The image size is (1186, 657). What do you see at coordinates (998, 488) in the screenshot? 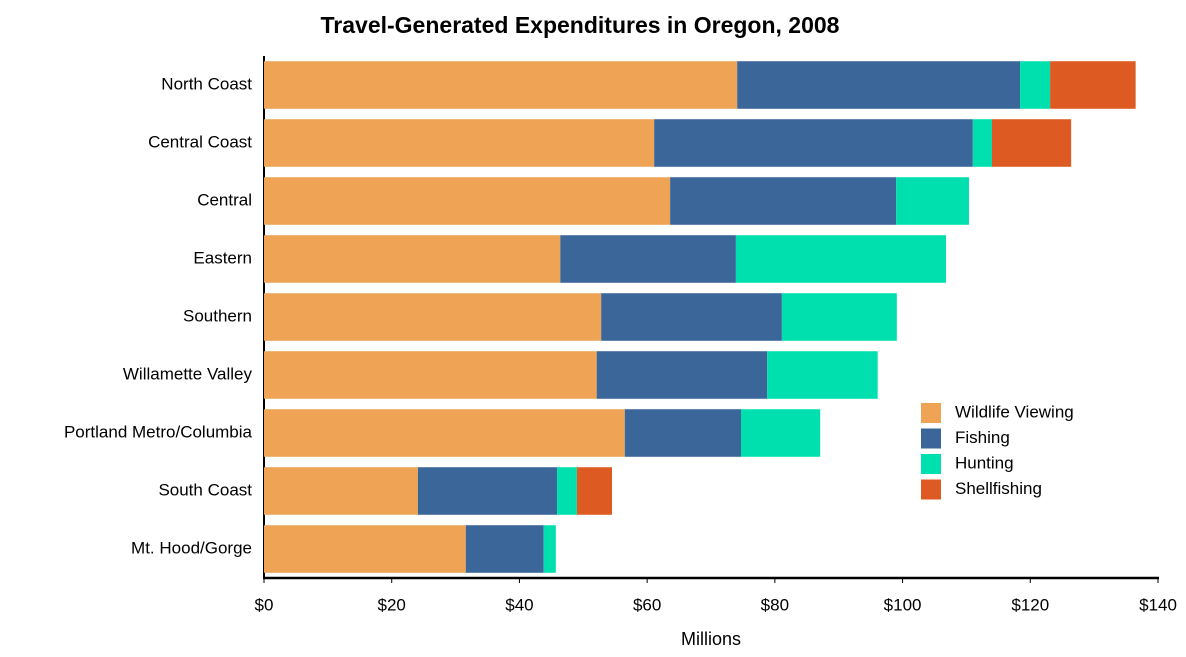
I see `legend-label: Shellfishing` at bounding box center [998, 488].